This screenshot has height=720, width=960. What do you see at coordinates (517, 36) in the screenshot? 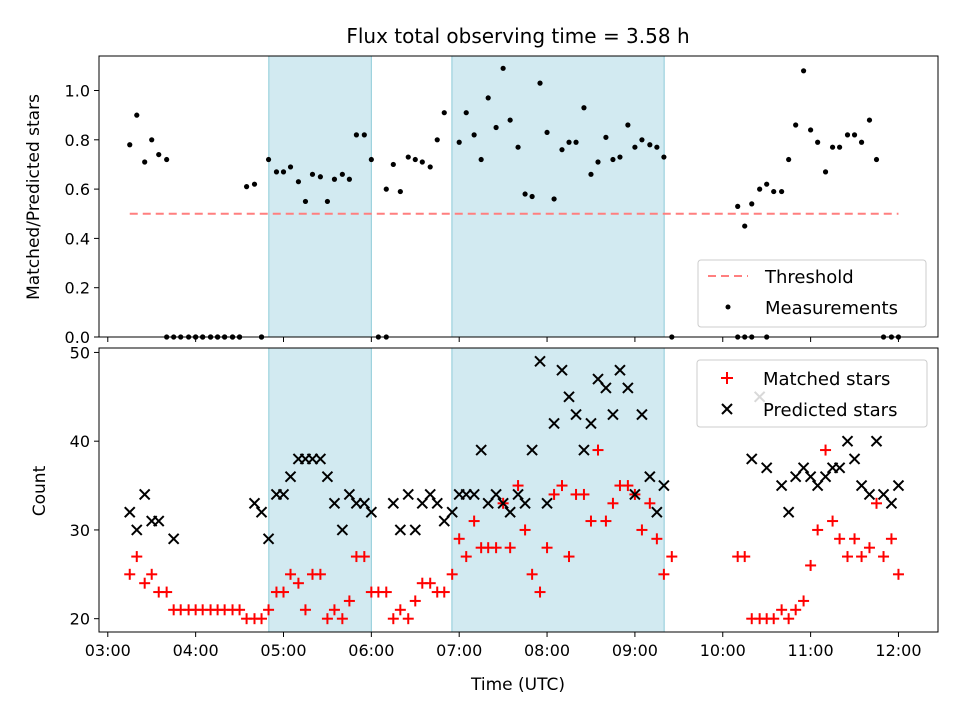
I see `top-chart-title: Flux total observing time = 3.58 h` at bounding box center [517, 36].